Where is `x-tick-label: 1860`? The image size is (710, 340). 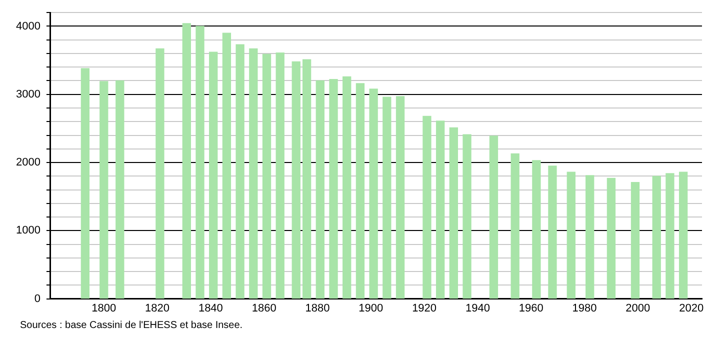 x-tick-label: 1860 is located at coordinates (264, 308).